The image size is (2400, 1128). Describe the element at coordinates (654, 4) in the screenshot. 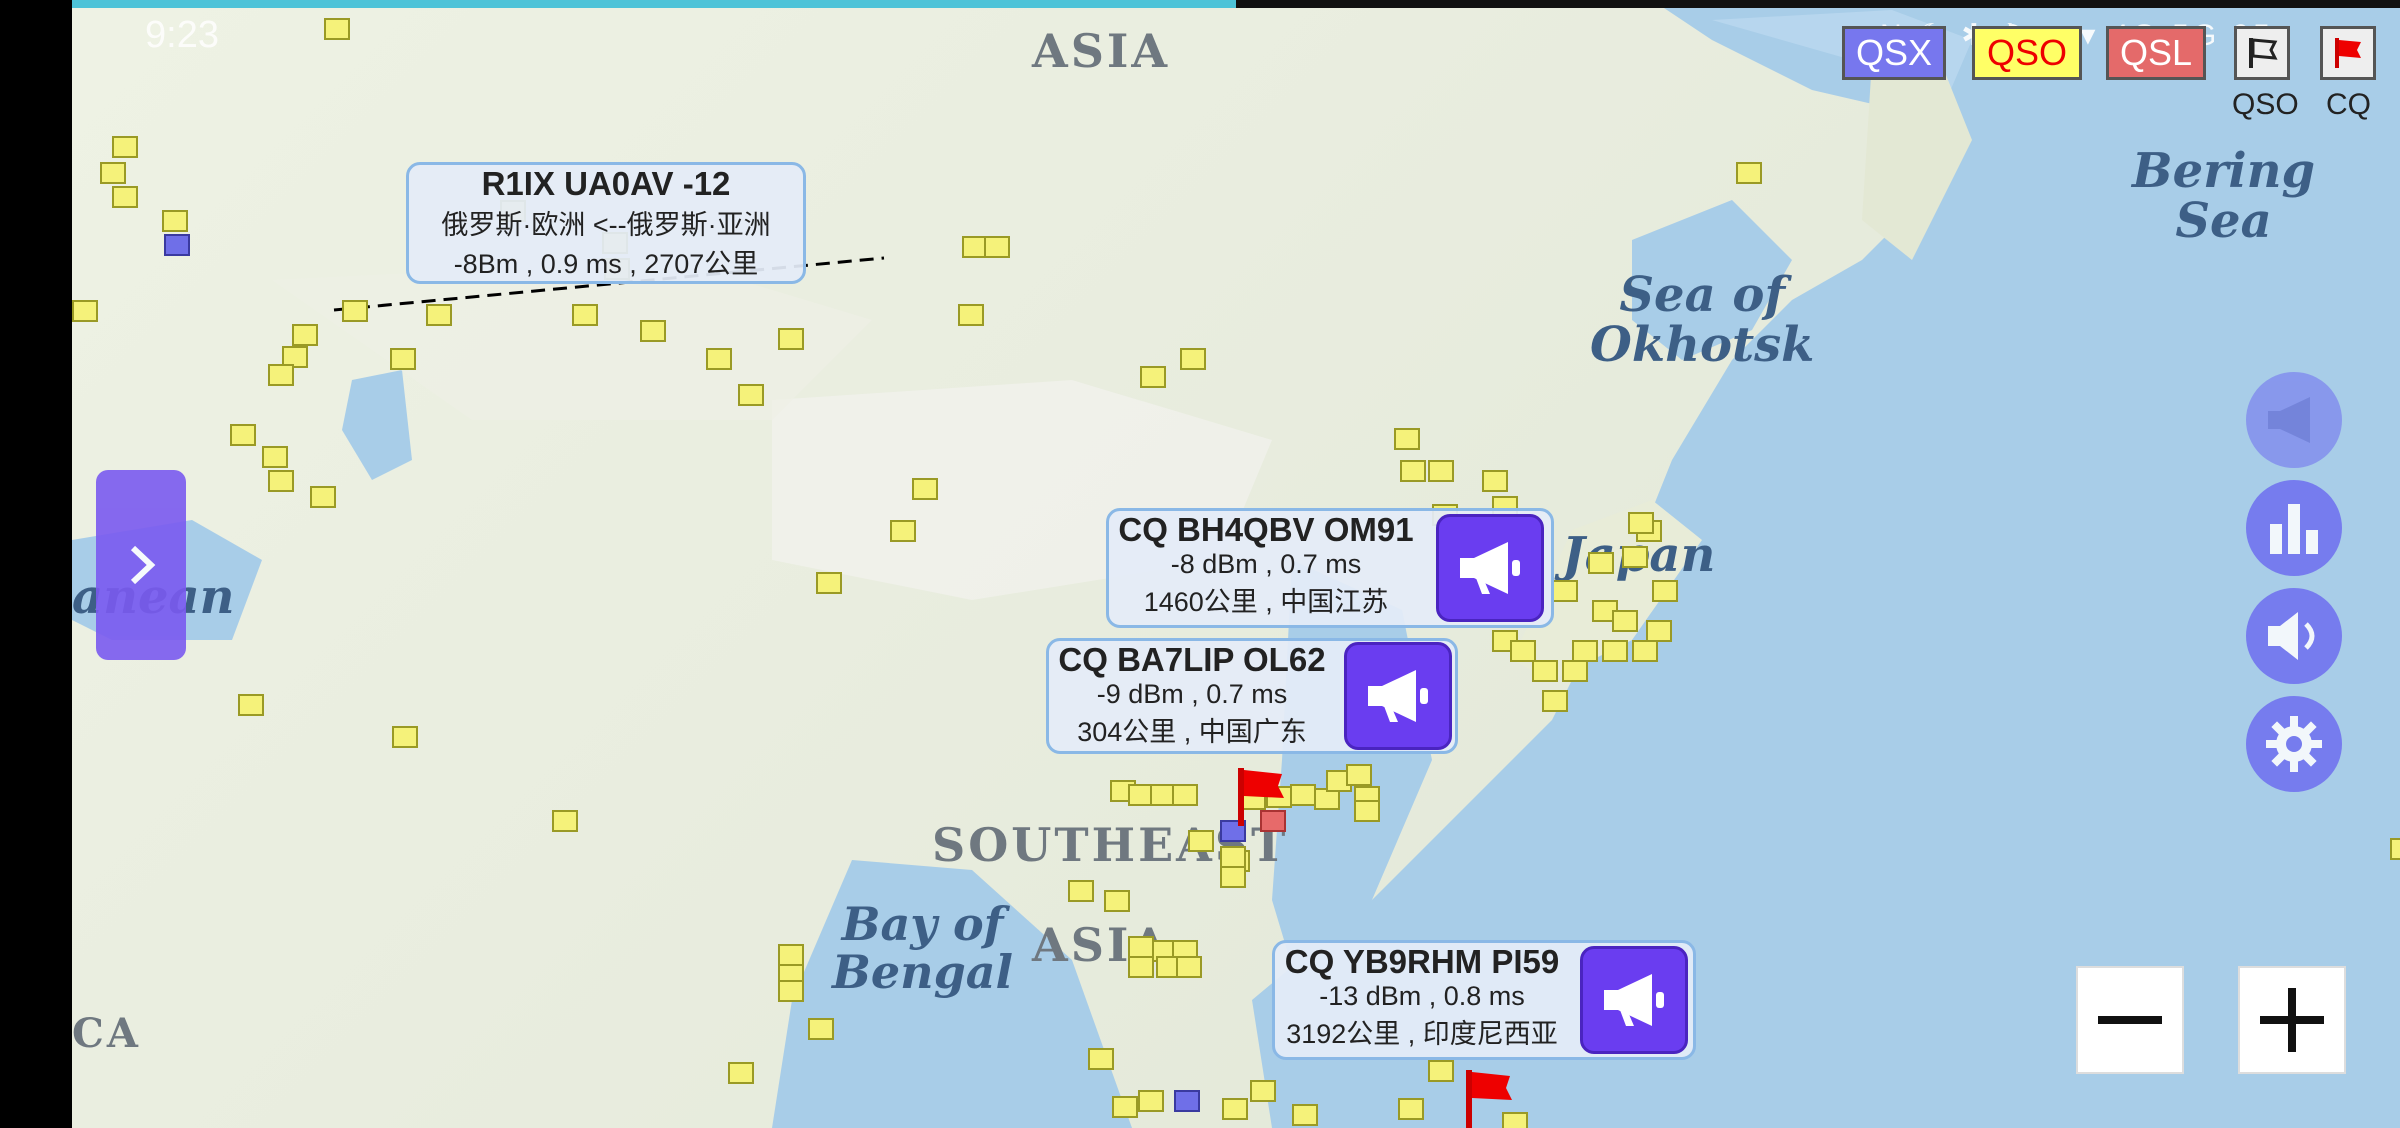

I see `progress-bar` at that location.